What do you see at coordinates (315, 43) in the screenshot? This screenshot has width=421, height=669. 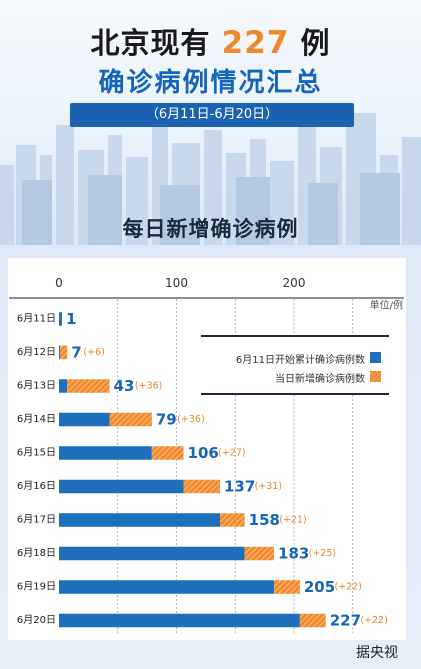 I see `title-suffix: 例` at bounding box center [315, 43].